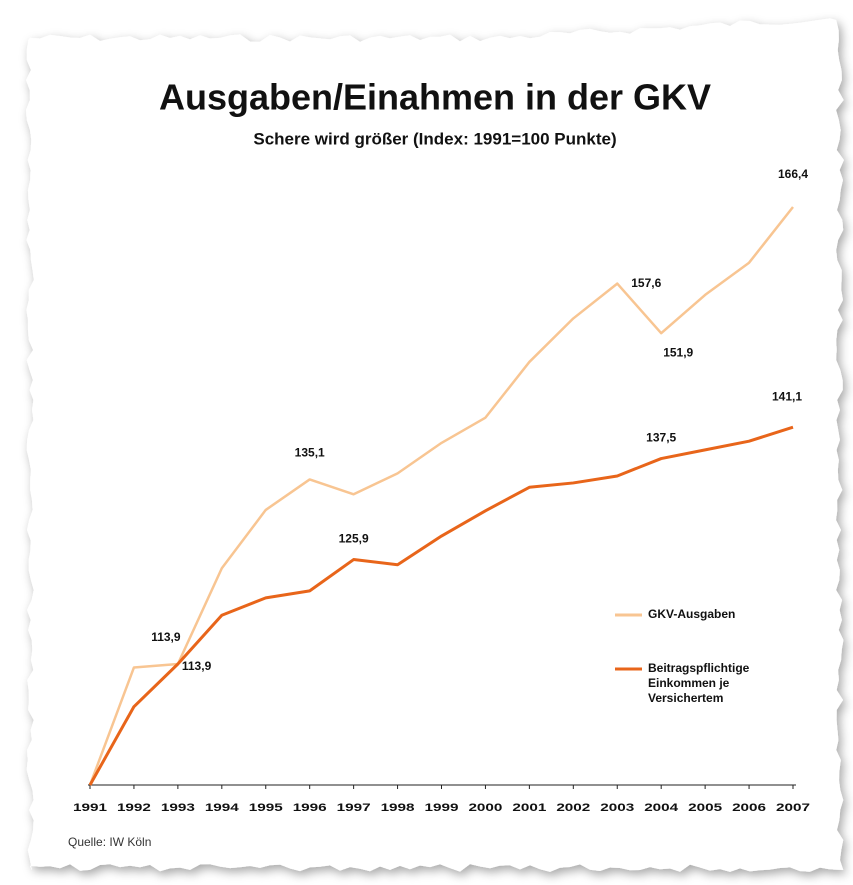 This screenshot has width=853, height=885. I want to click on x-tick-label: 1991, so click(90, 808).